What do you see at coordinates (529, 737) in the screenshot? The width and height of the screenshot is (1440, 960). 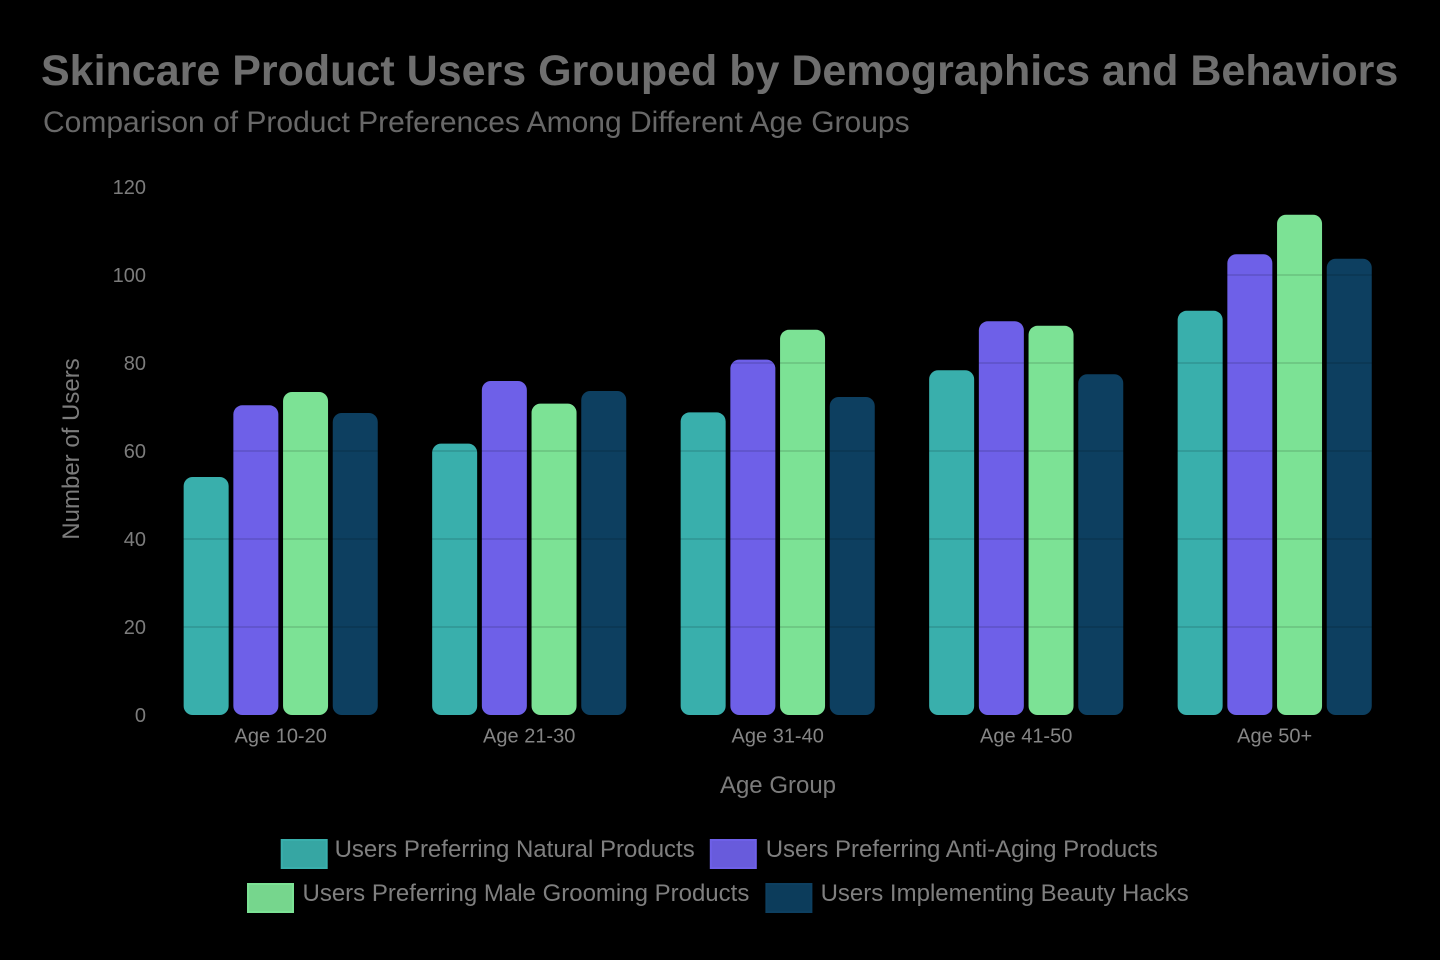 I see `svg-text: Age 21-30` at bounding box center [529, 737].